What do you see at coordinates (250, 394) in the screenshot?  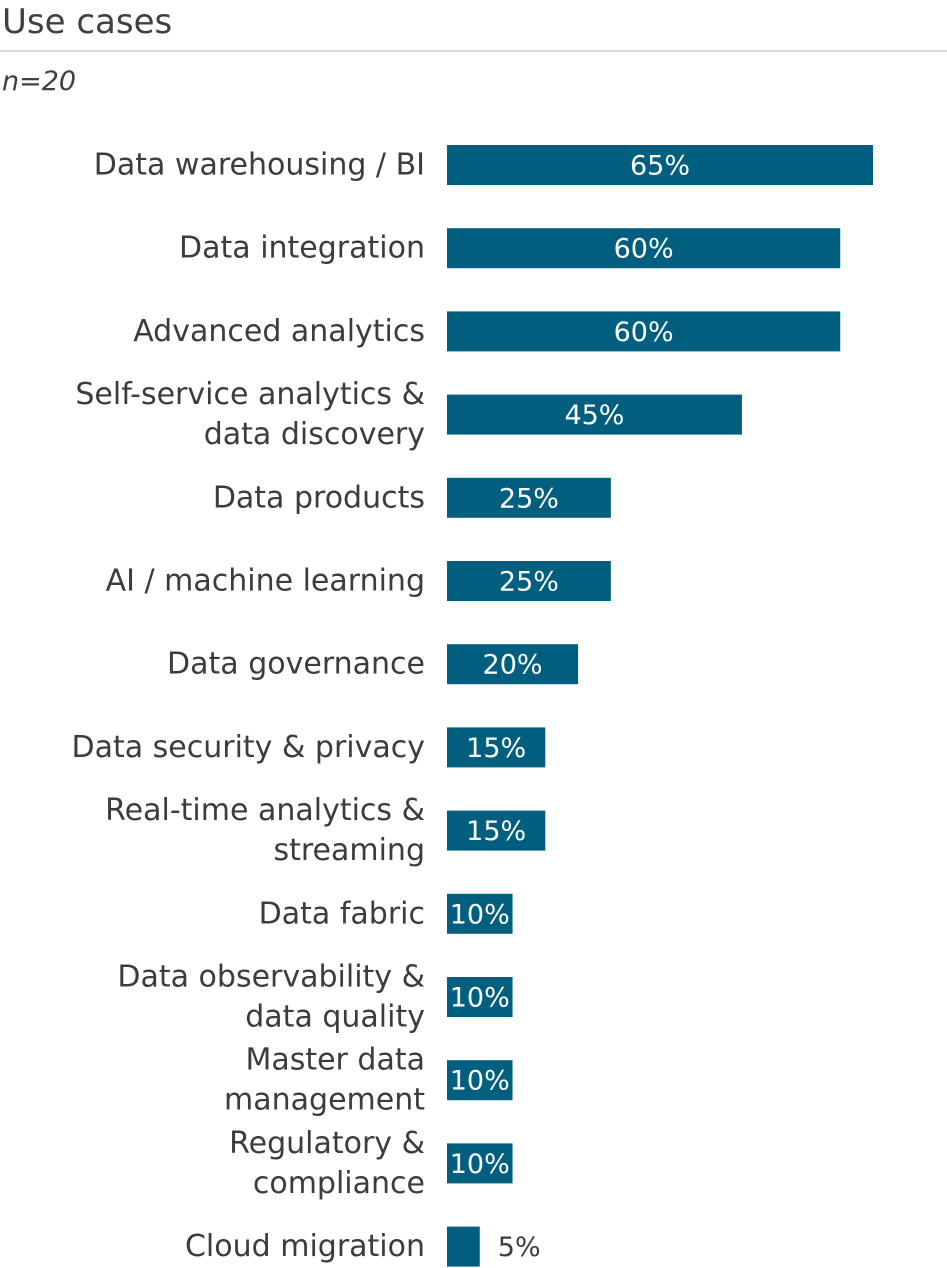 I see `category-label: Self-service analytics &` at bounding box center [250, 394].